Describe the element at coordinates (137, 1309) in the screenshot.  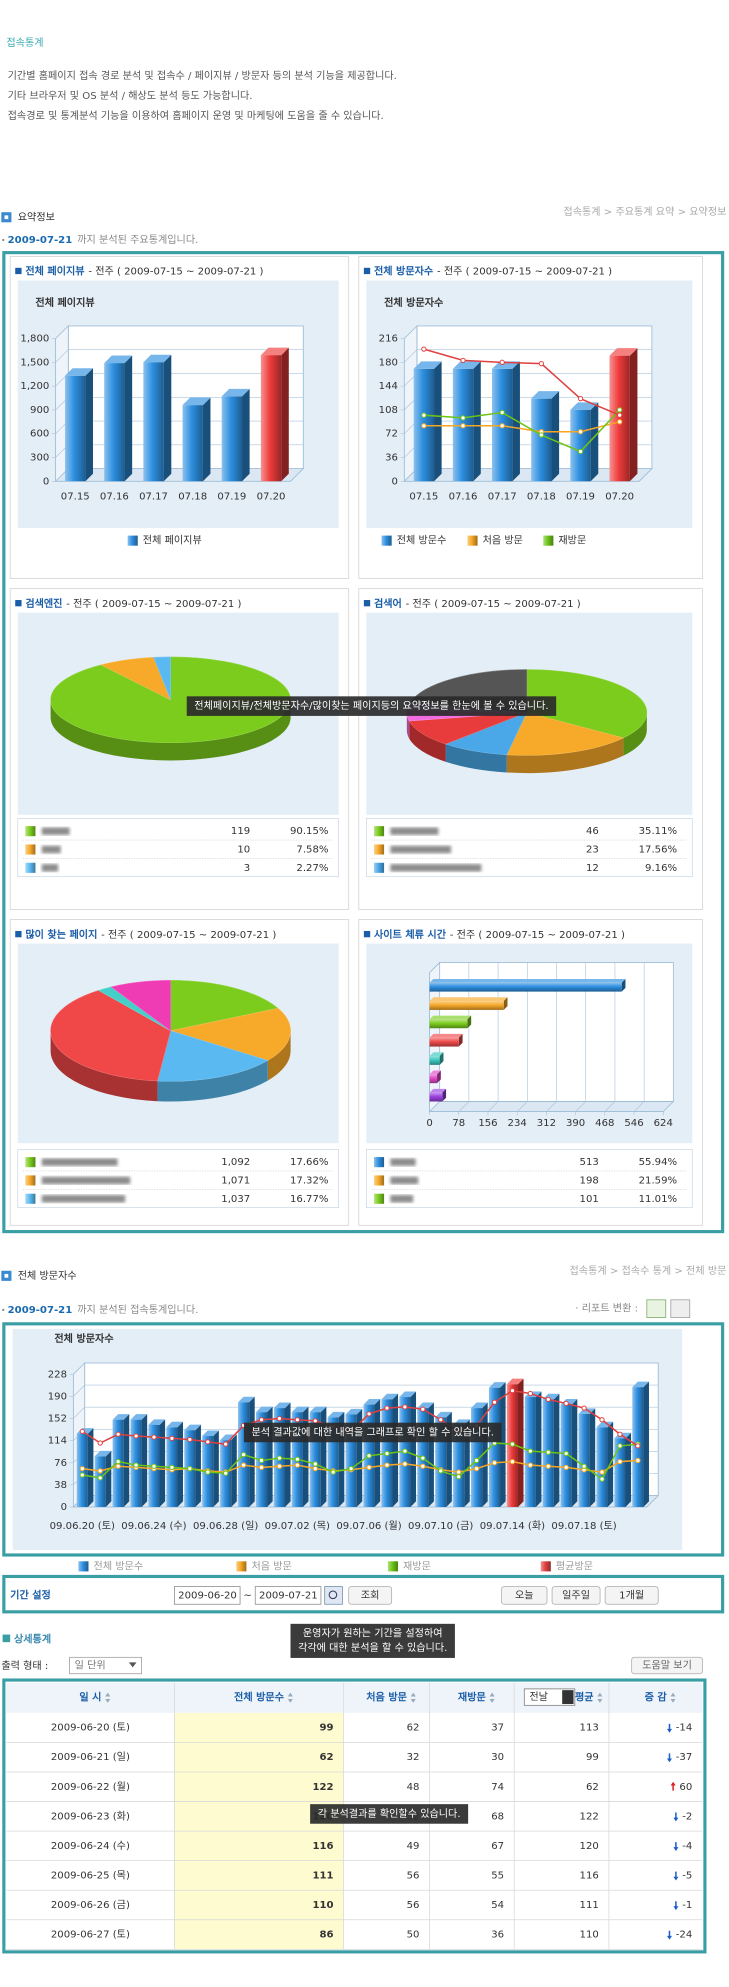
I see `note-text: 까지 분석된 접속통계입니다.` at that location.